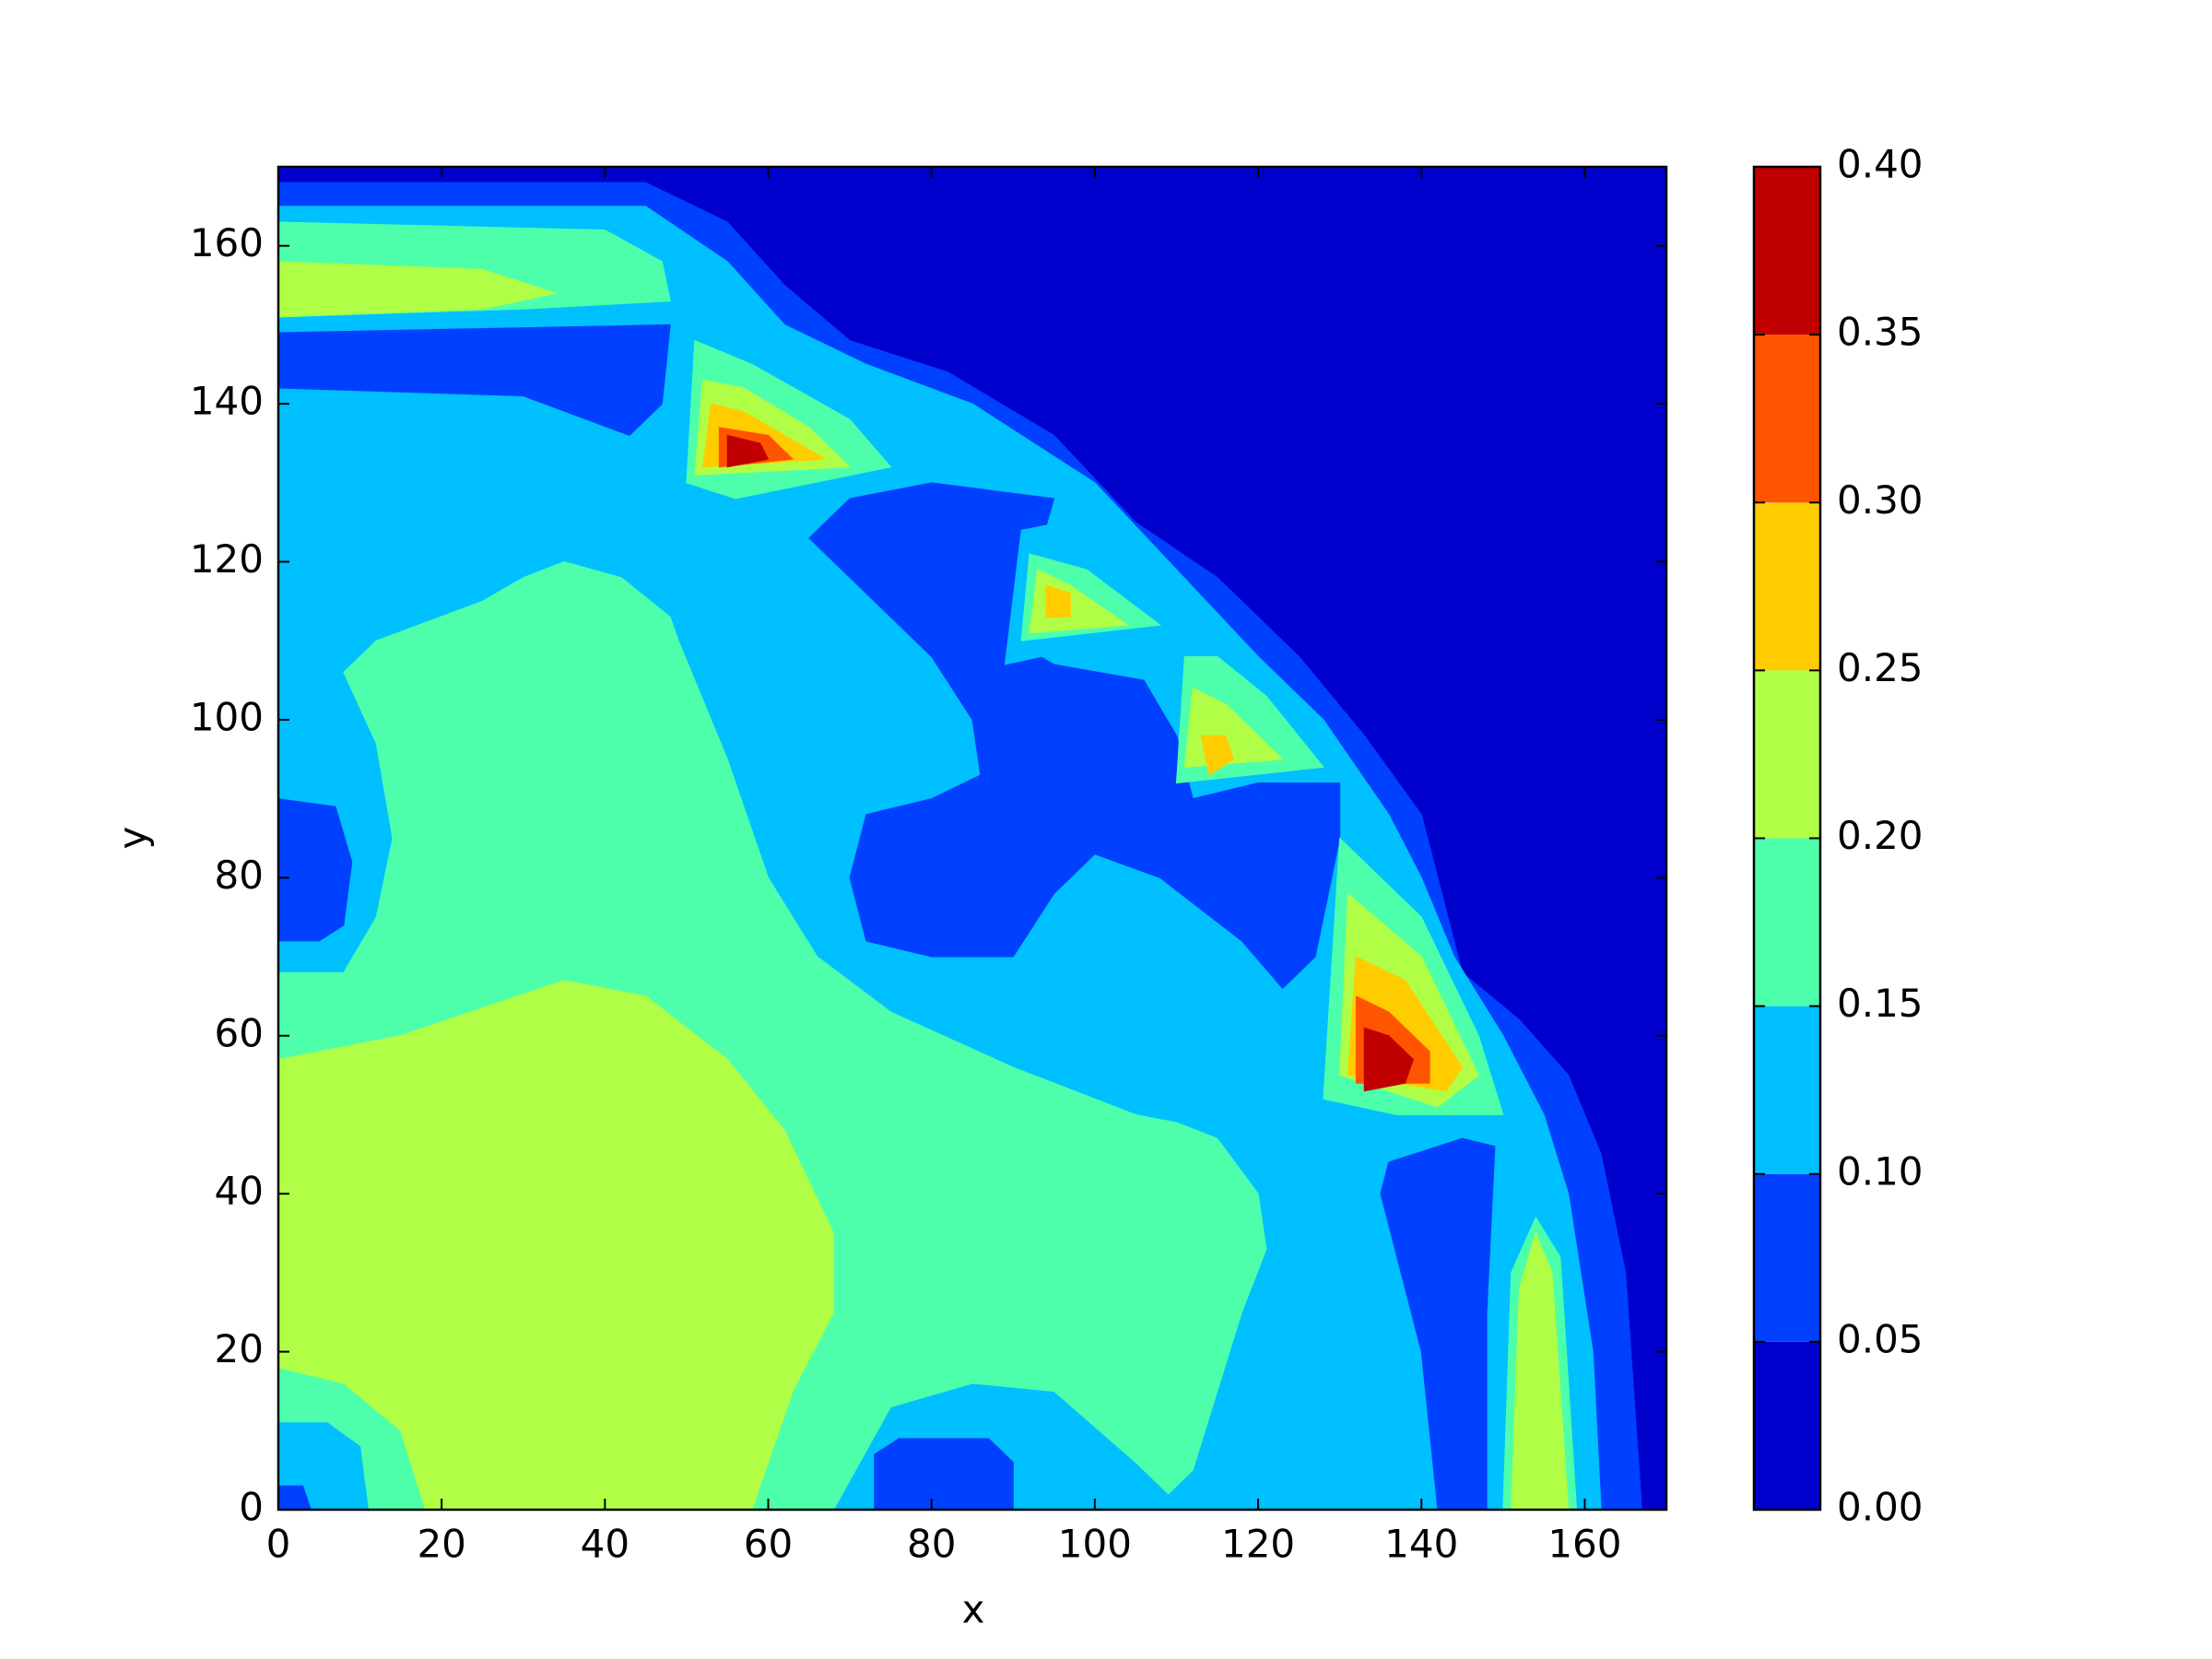 This screenshot has width=2212, height=1659. Describe the element at coordinates (251, 1507) in the screenshot. I see `y-tick-label: 0` at that location.